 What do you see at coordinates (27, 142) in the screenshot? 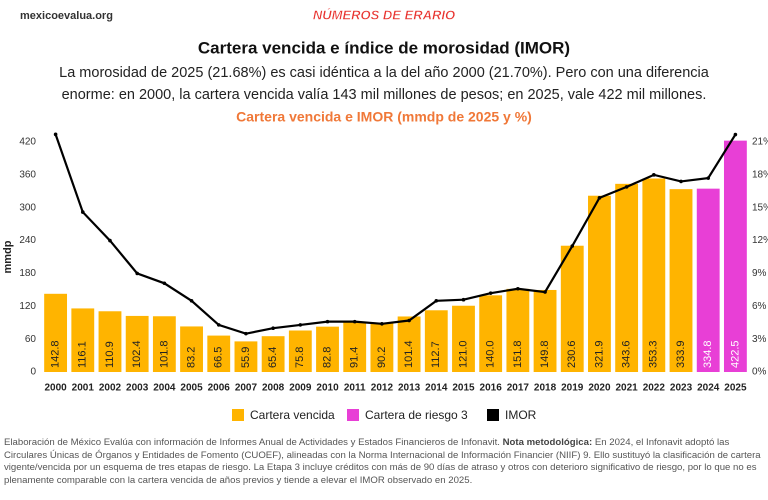
I see `y-tick-label: 420` at bounding box center [27, 142].